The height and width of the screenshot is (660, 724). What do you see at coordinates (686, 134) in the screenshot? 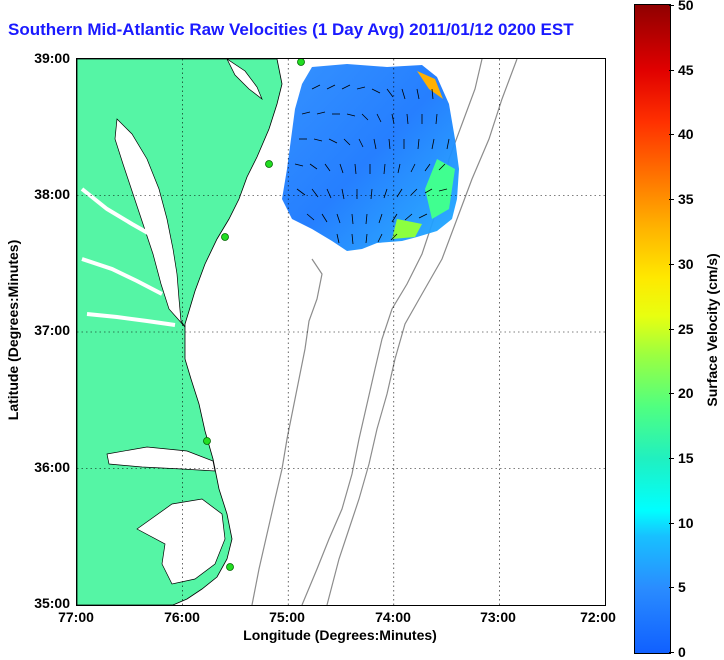
I see `colorbar-tick-label: 40` at bounding box center [686, 134].